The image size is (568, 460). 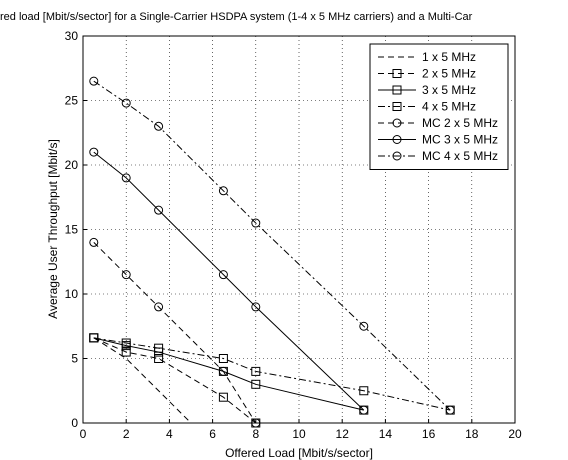 What do you see at coordinates (255, 434) in the screenshot?
I see `x-tick-label: 8` at bounding box center [255, 434].